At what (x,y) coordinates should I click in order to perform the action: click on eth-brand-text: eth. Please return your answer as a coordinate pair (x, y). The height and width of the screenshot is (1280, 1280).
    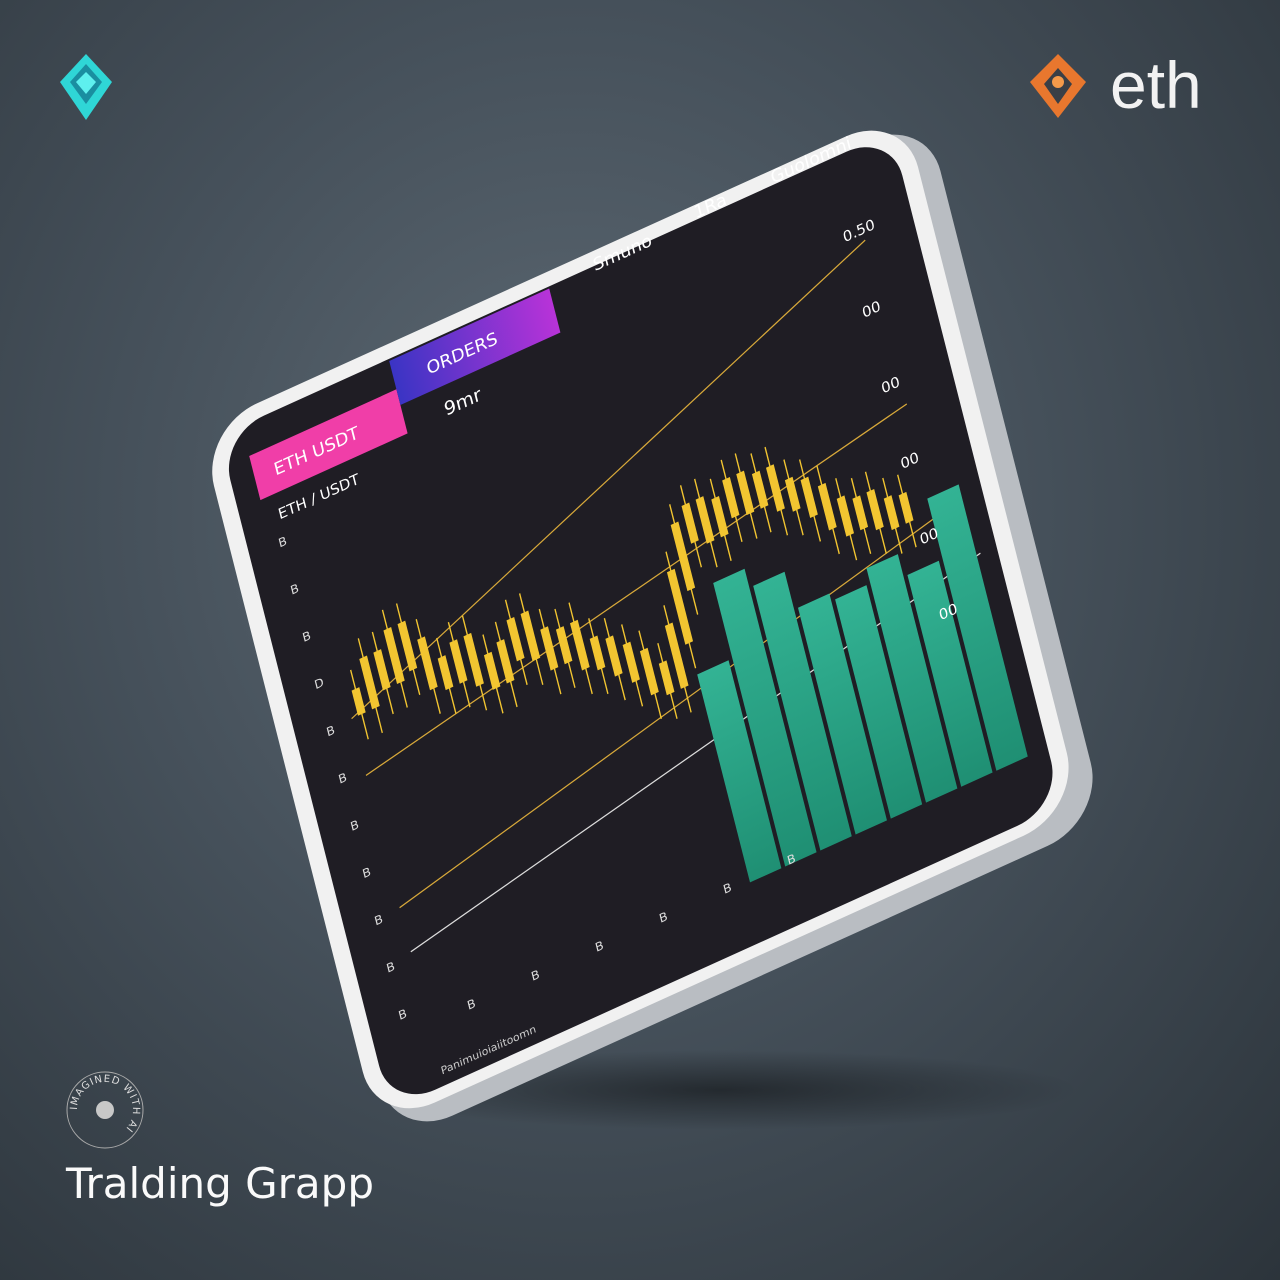
    Looking at the image, I should click on (1156, 85).